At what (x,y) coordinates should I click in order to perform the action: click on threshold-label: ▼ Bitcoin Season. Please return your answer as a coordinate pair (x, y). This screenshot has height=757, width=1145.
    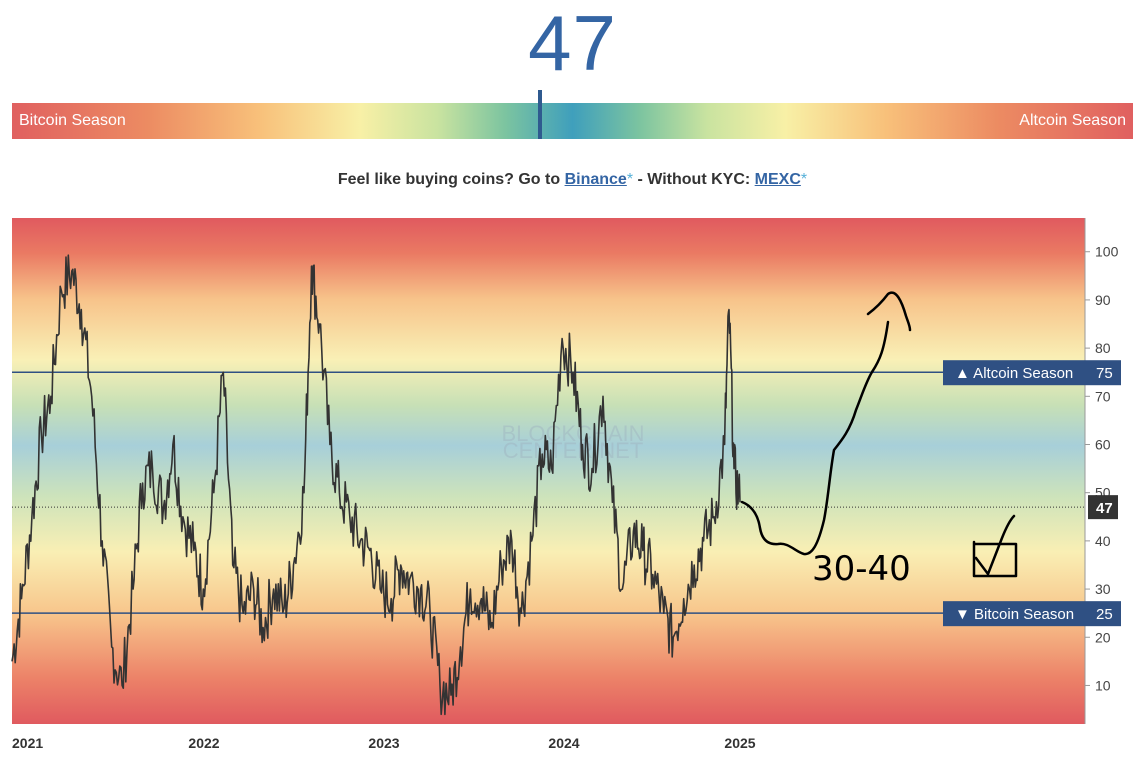
    Looking at the image, I should click on (1014, 614).